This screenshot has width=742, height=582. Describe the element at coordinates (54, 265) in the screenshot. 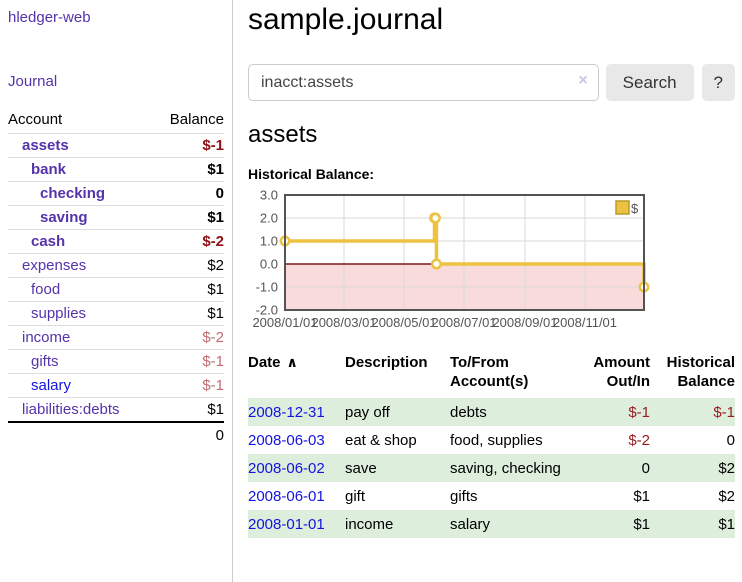

I see `account-link-expenses: expenses` at that location.